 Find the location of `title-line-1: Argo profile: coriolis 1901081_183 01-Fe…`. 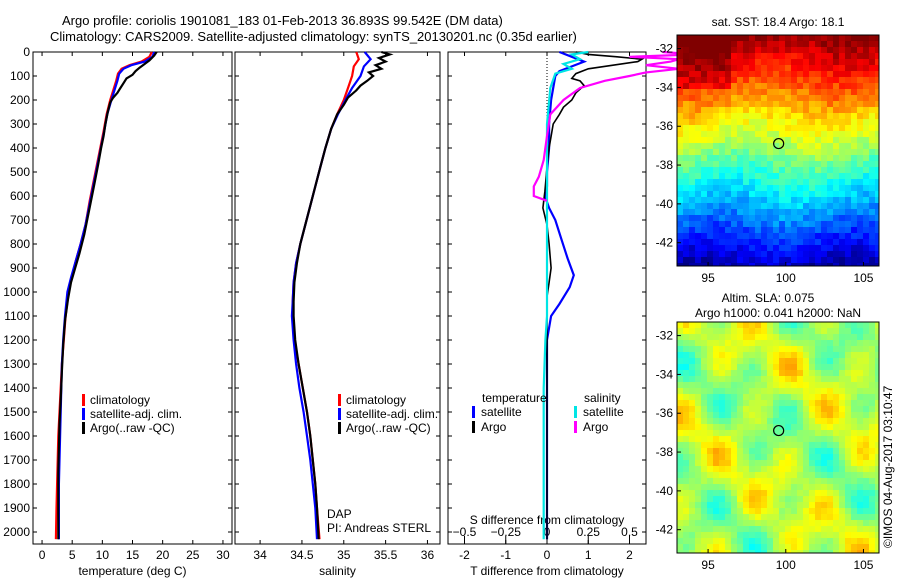

title-line-1: Argo profile: coriolis 1901081_183 01-Fe… is located at coordinates (282, 20).